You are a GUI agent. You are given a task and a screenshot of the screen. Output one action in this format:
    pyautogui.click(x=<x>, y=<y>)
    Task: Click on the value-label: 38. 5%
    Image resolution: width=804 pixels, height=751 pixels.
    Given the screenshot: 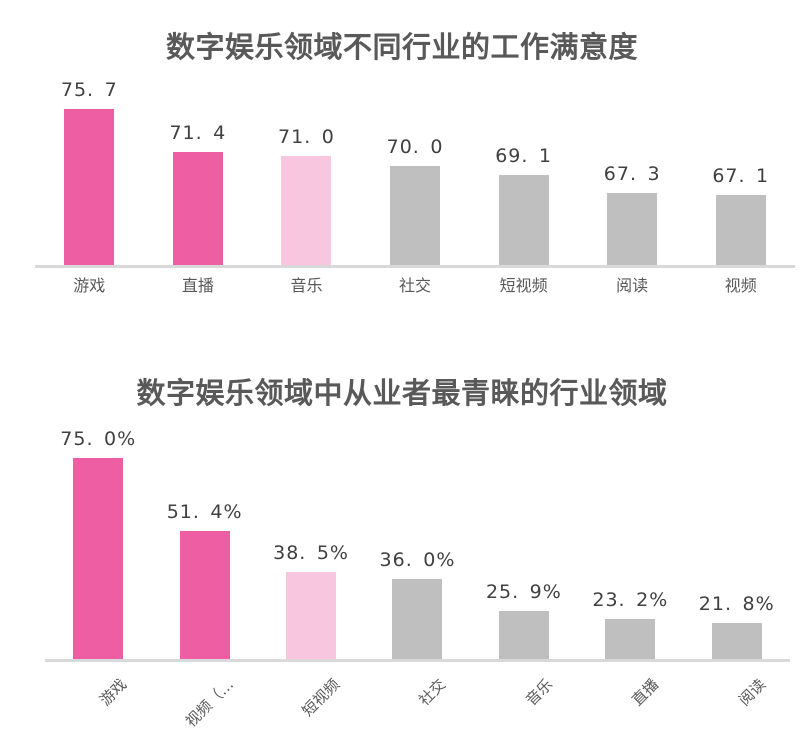 What is the action you would take?
    pyautogui.click(x=311, y=553)
    